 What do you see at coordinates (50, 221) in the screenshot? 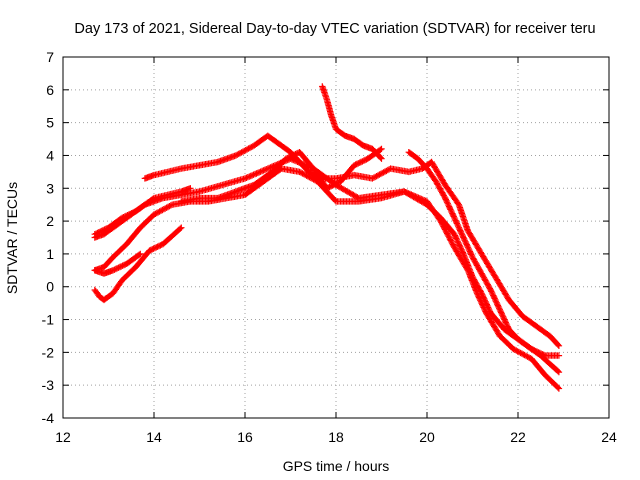
I see `y-tick-label: 2` at bounding box center [50, 221].